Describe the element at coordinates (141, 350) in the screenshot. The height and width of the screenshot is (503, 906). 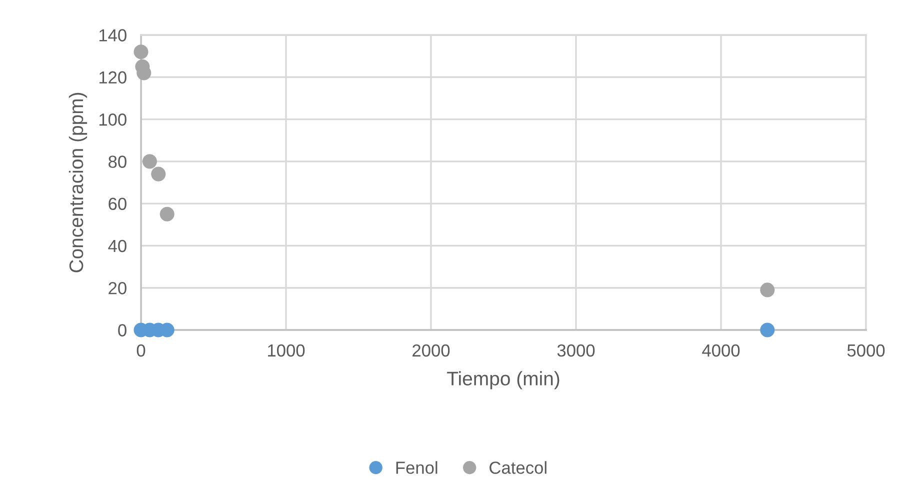
I see `x-tick-label: 0` at that location.